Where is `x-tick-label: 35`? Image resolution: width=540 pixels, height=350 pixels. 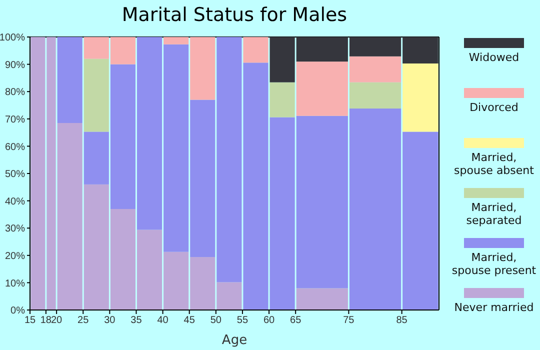 x-tick-label: 35 is located at coordinates (136, 320).